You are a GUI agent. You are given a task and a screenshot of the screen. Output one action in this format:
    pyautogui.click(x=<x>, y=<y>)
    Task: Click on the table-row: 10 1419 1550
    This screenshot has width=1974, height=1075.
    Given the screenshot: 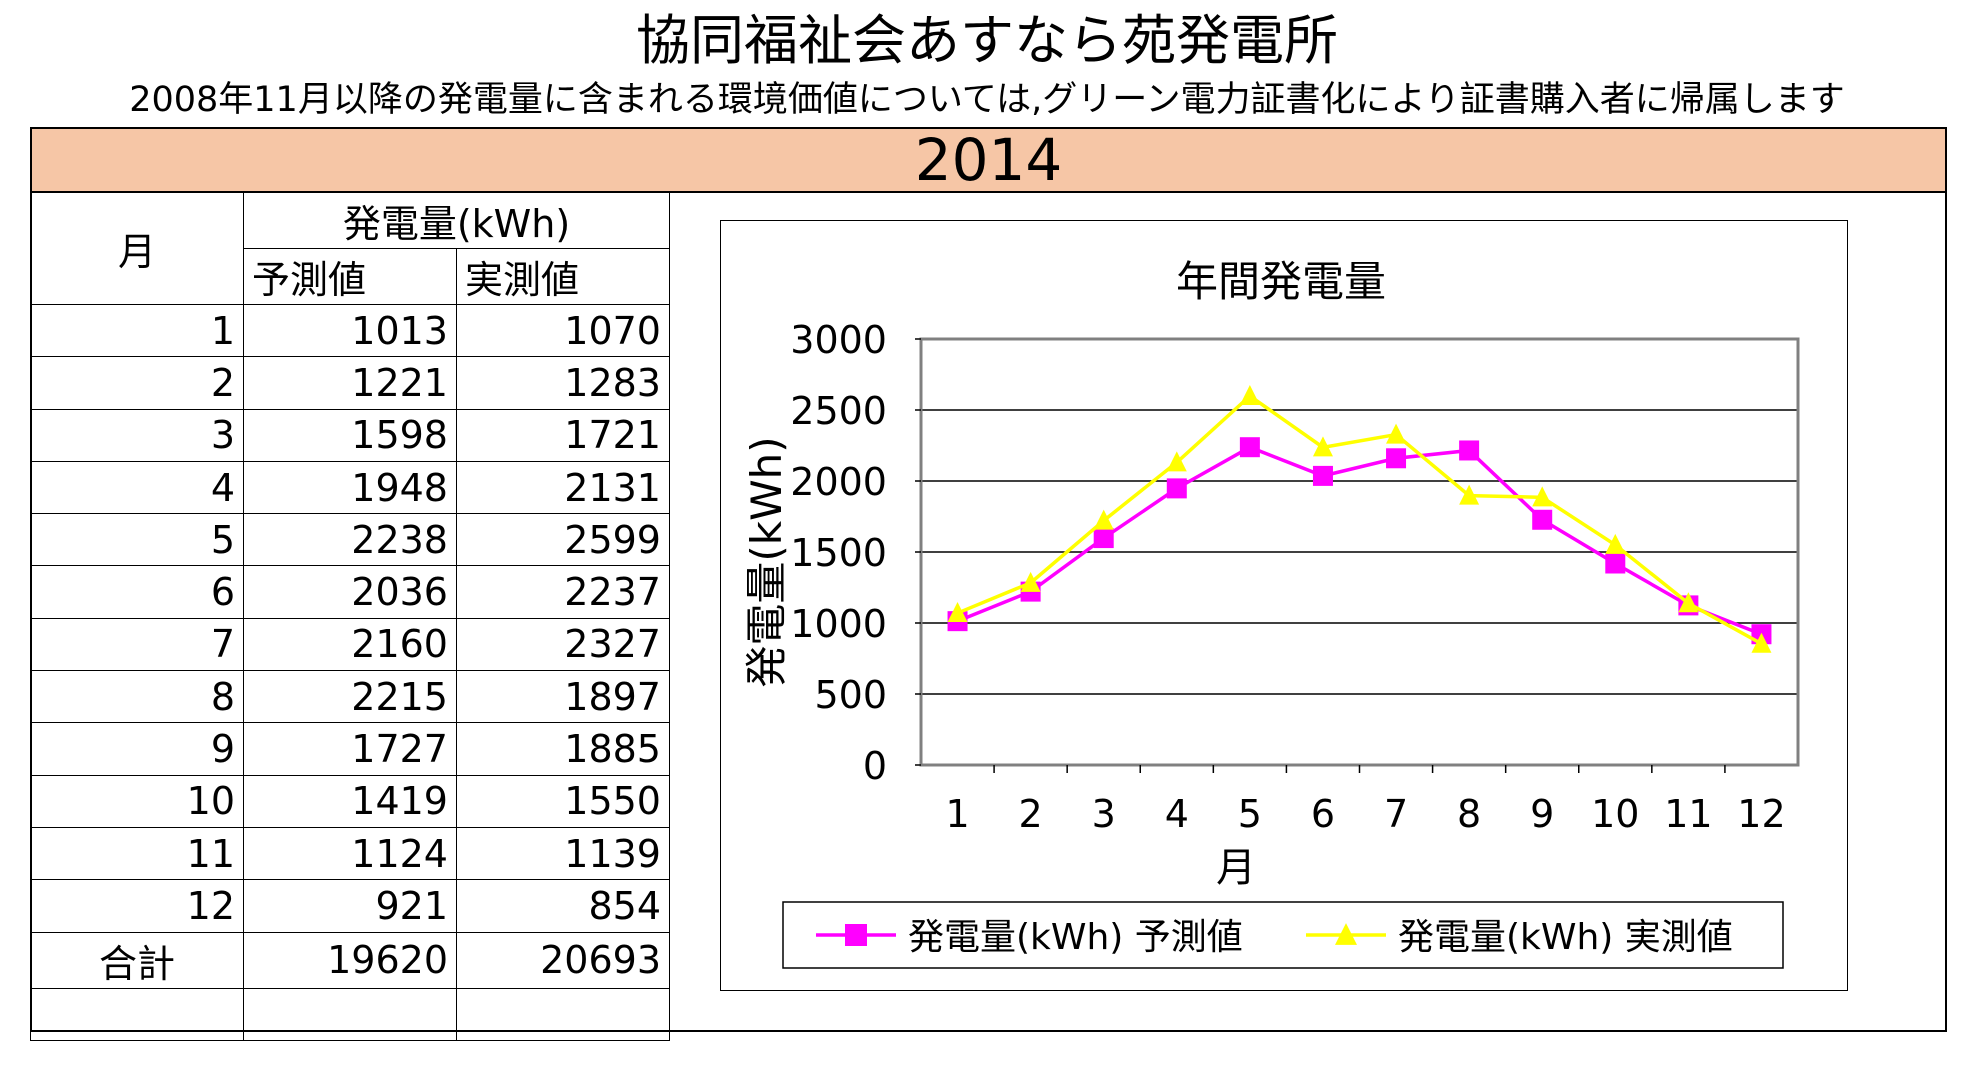 What is the action you would take?
    pyautogui.click(x=350, y=801)
    